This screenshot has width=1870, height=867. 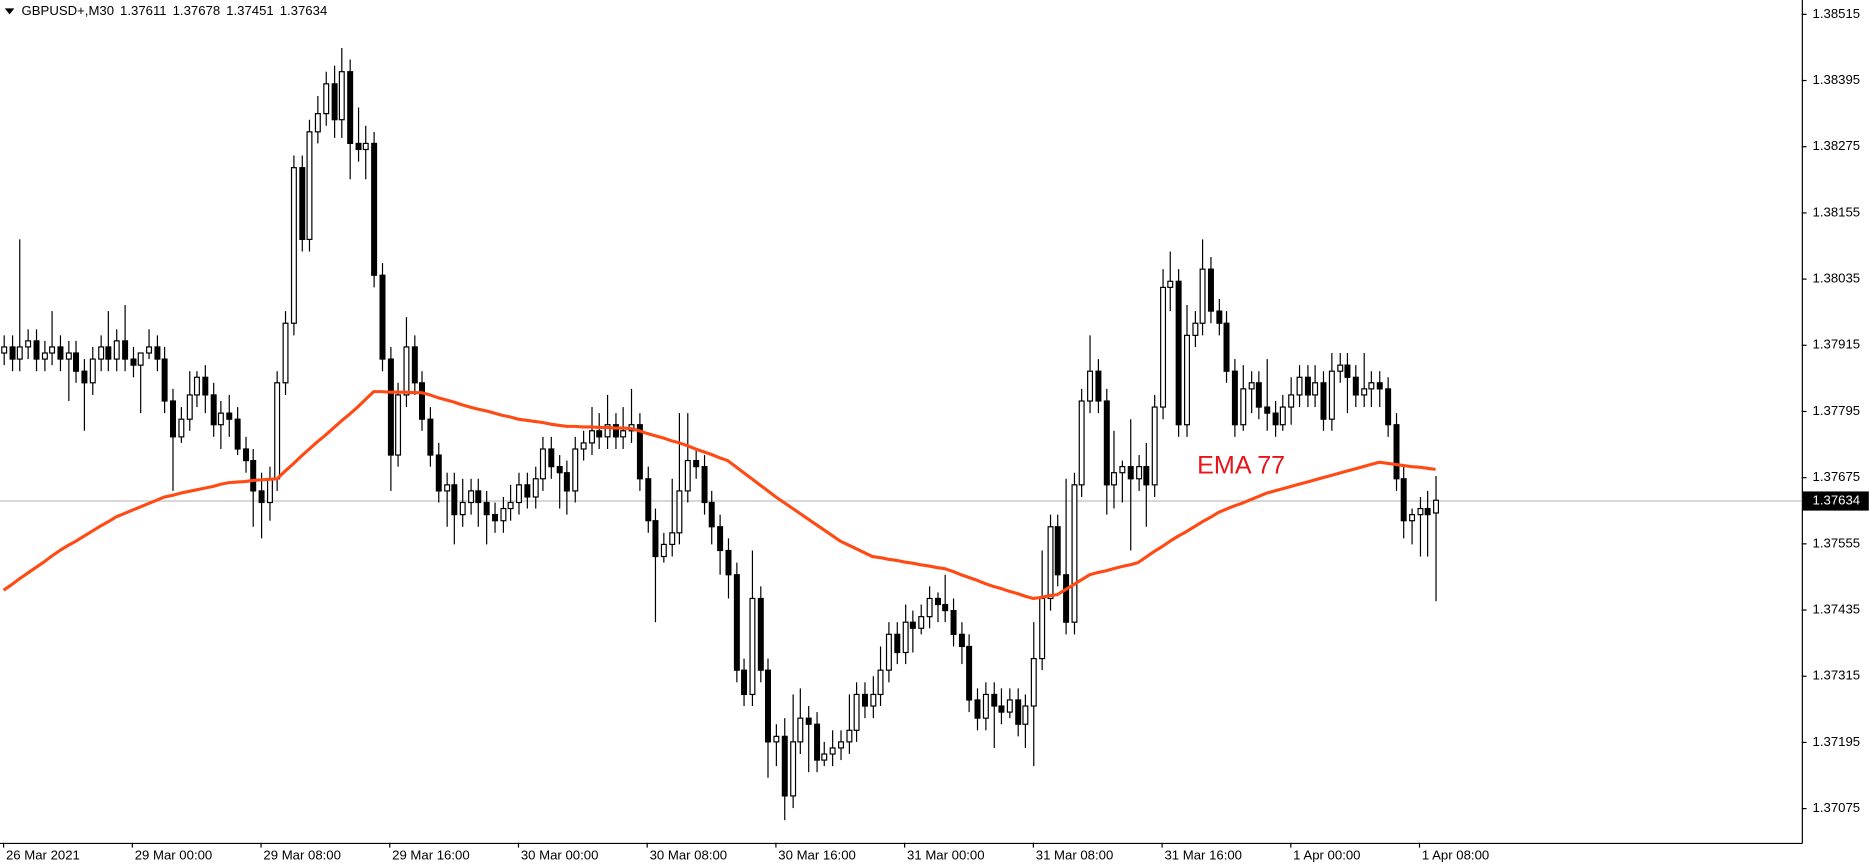 I want to click on x-tick-label: 29 Mar 08:00, so click(x=302, y=854).